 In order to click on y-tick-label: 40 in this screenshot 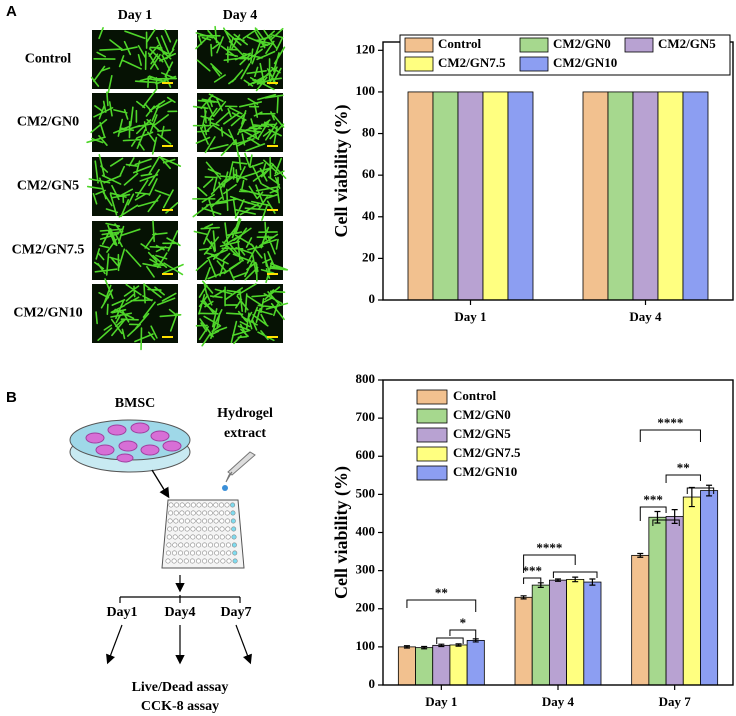, I will do `click(368, 215)`.